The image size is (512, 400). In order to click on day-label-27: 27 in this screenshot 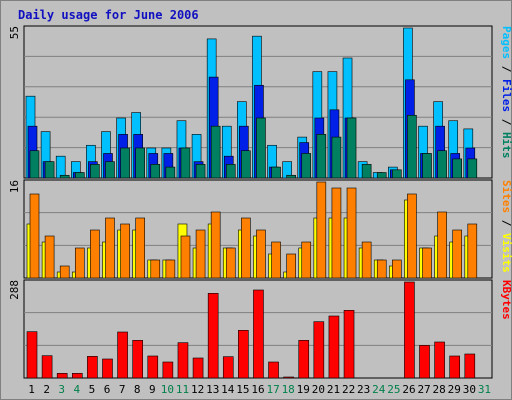, I will do `click(423, 389)`.